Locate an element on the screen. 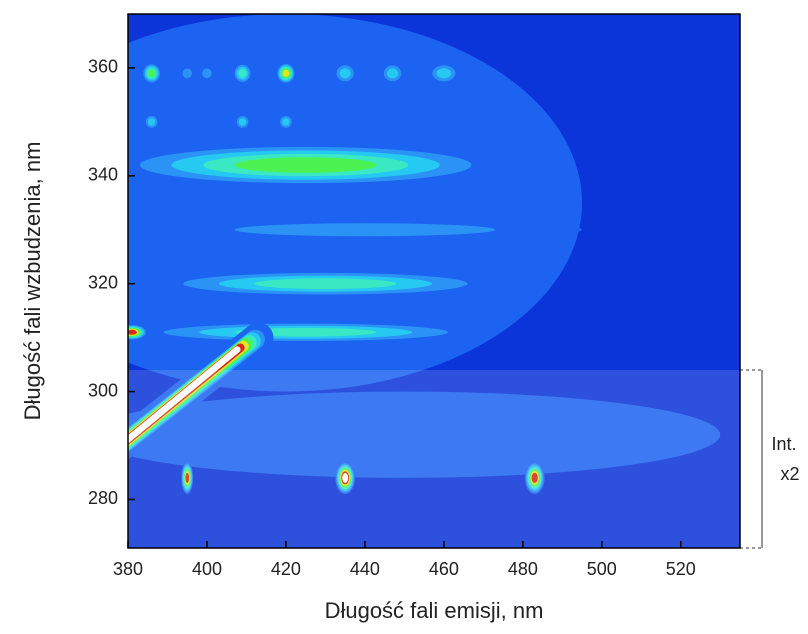  y-tick-label: 340 is located at coordinates (103, 175).